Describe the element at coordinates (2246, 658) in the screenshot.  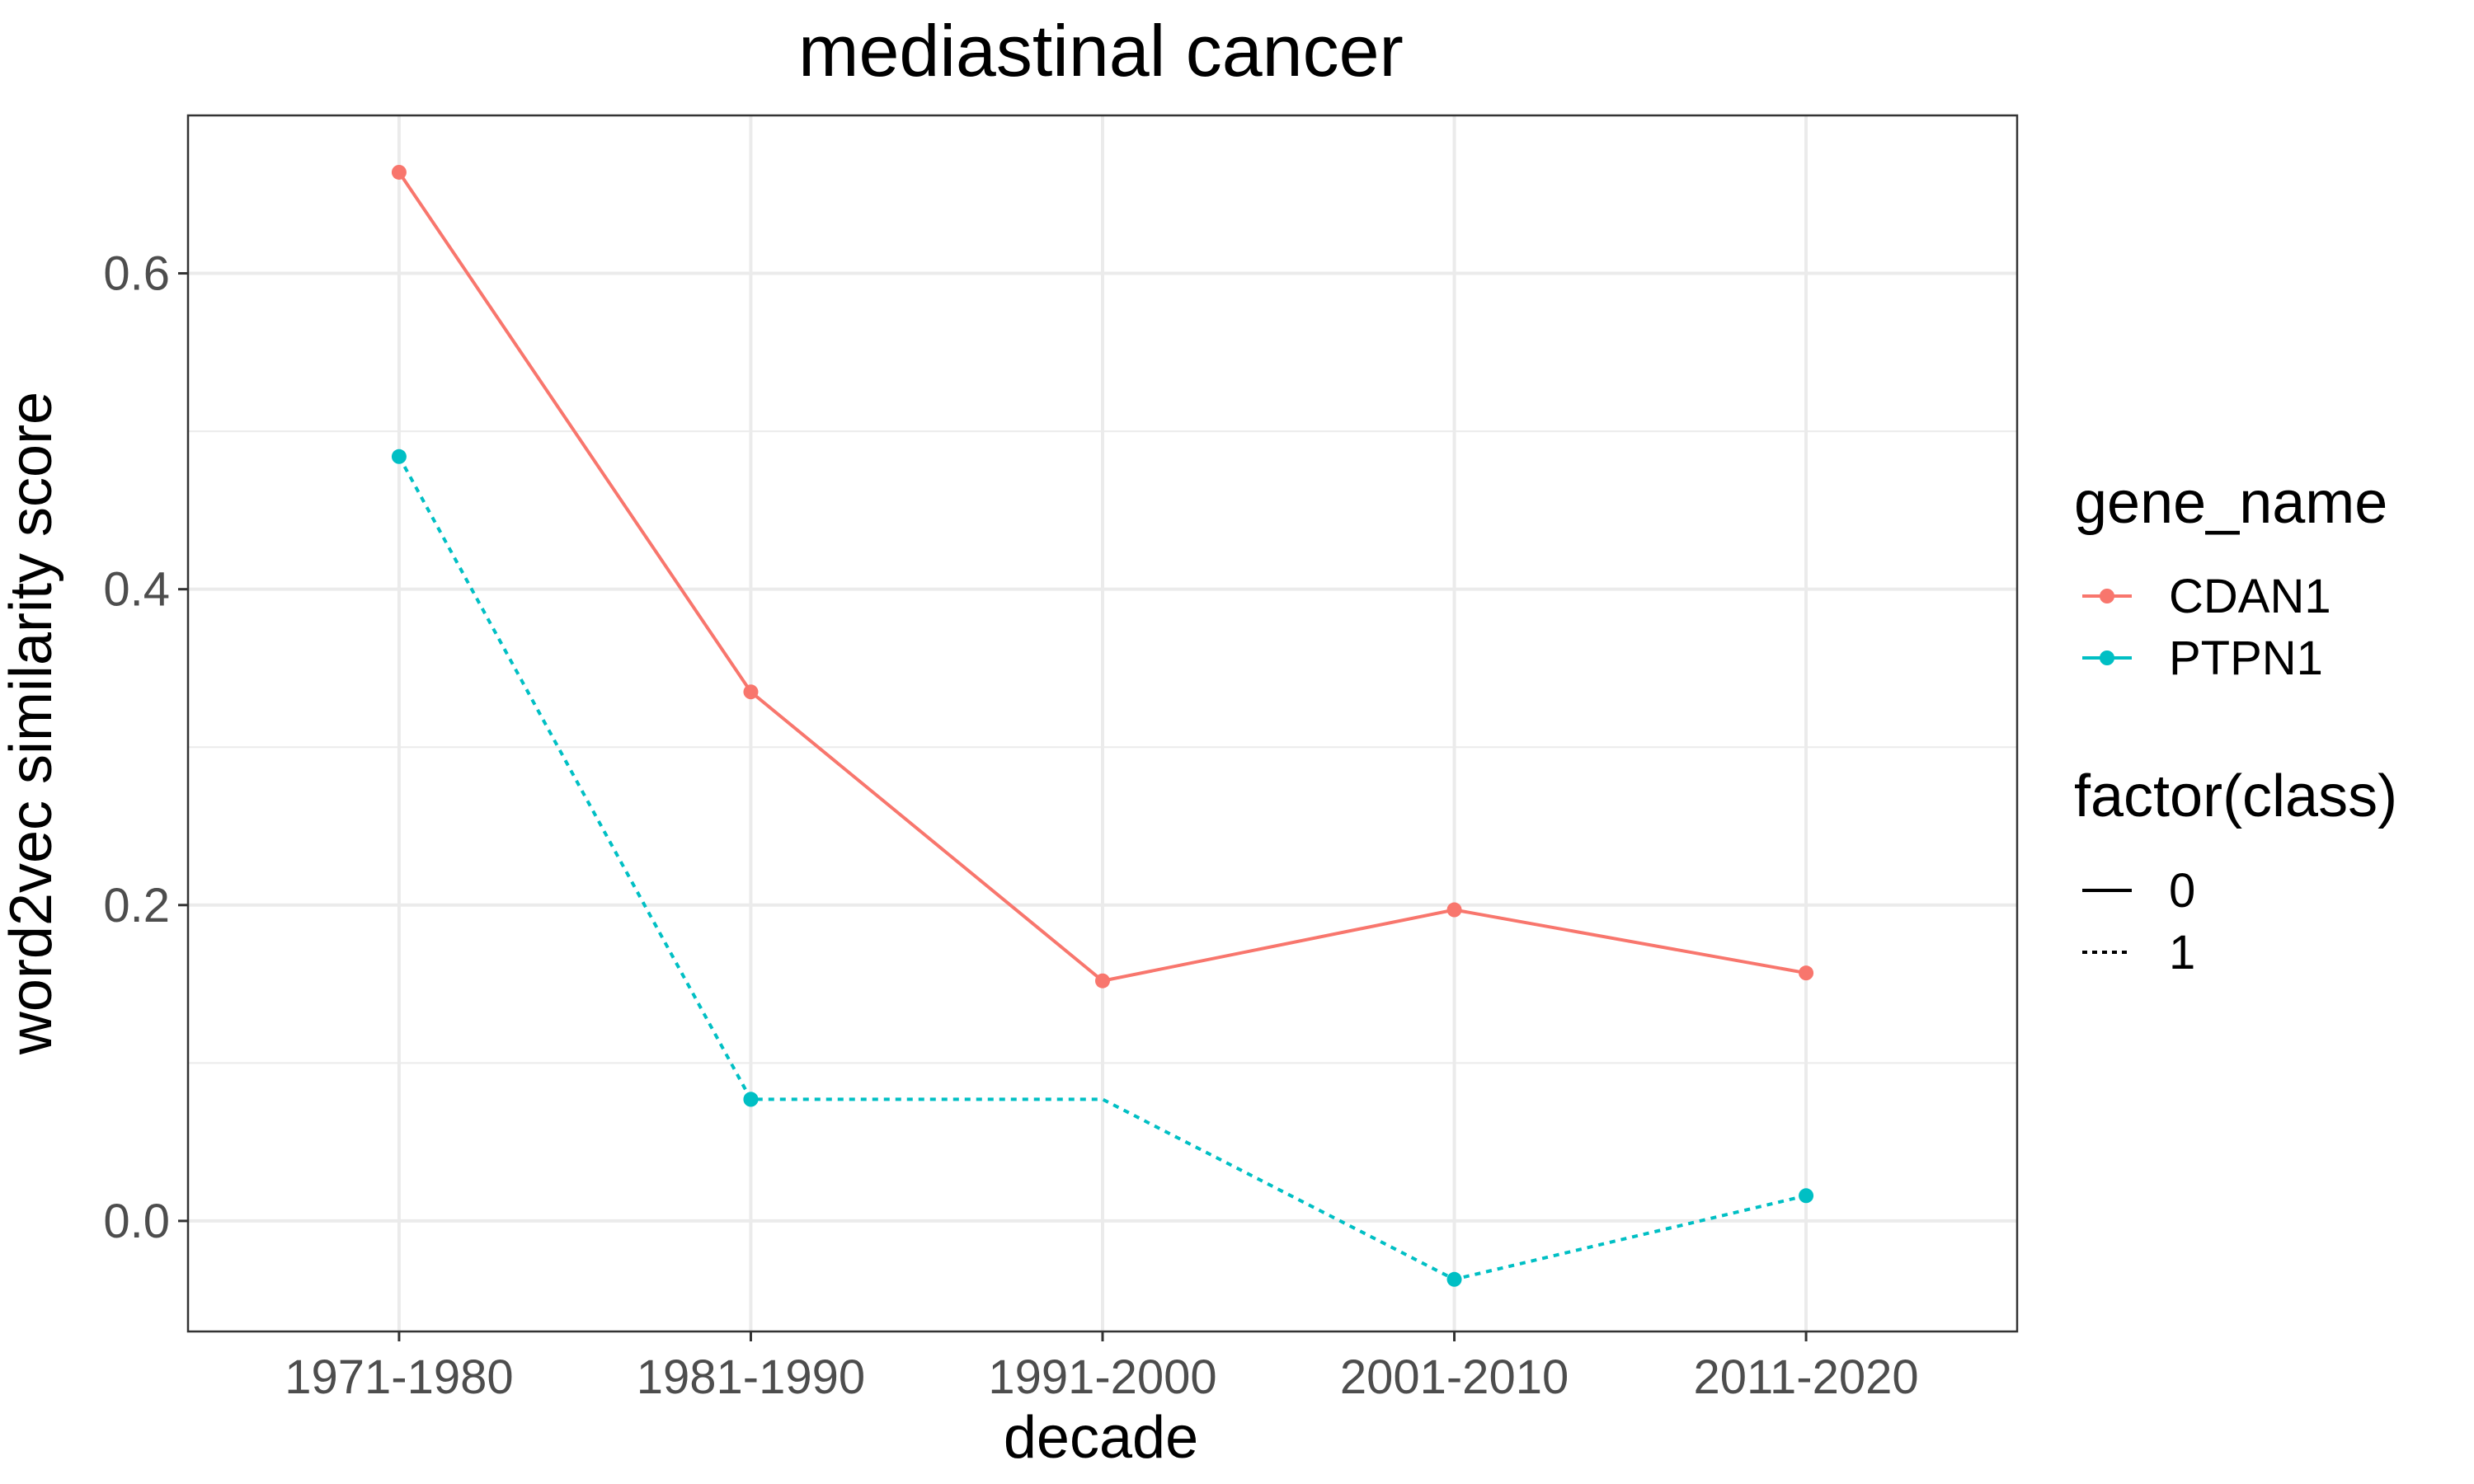
I see `legend-label: PTPN1` at that location.